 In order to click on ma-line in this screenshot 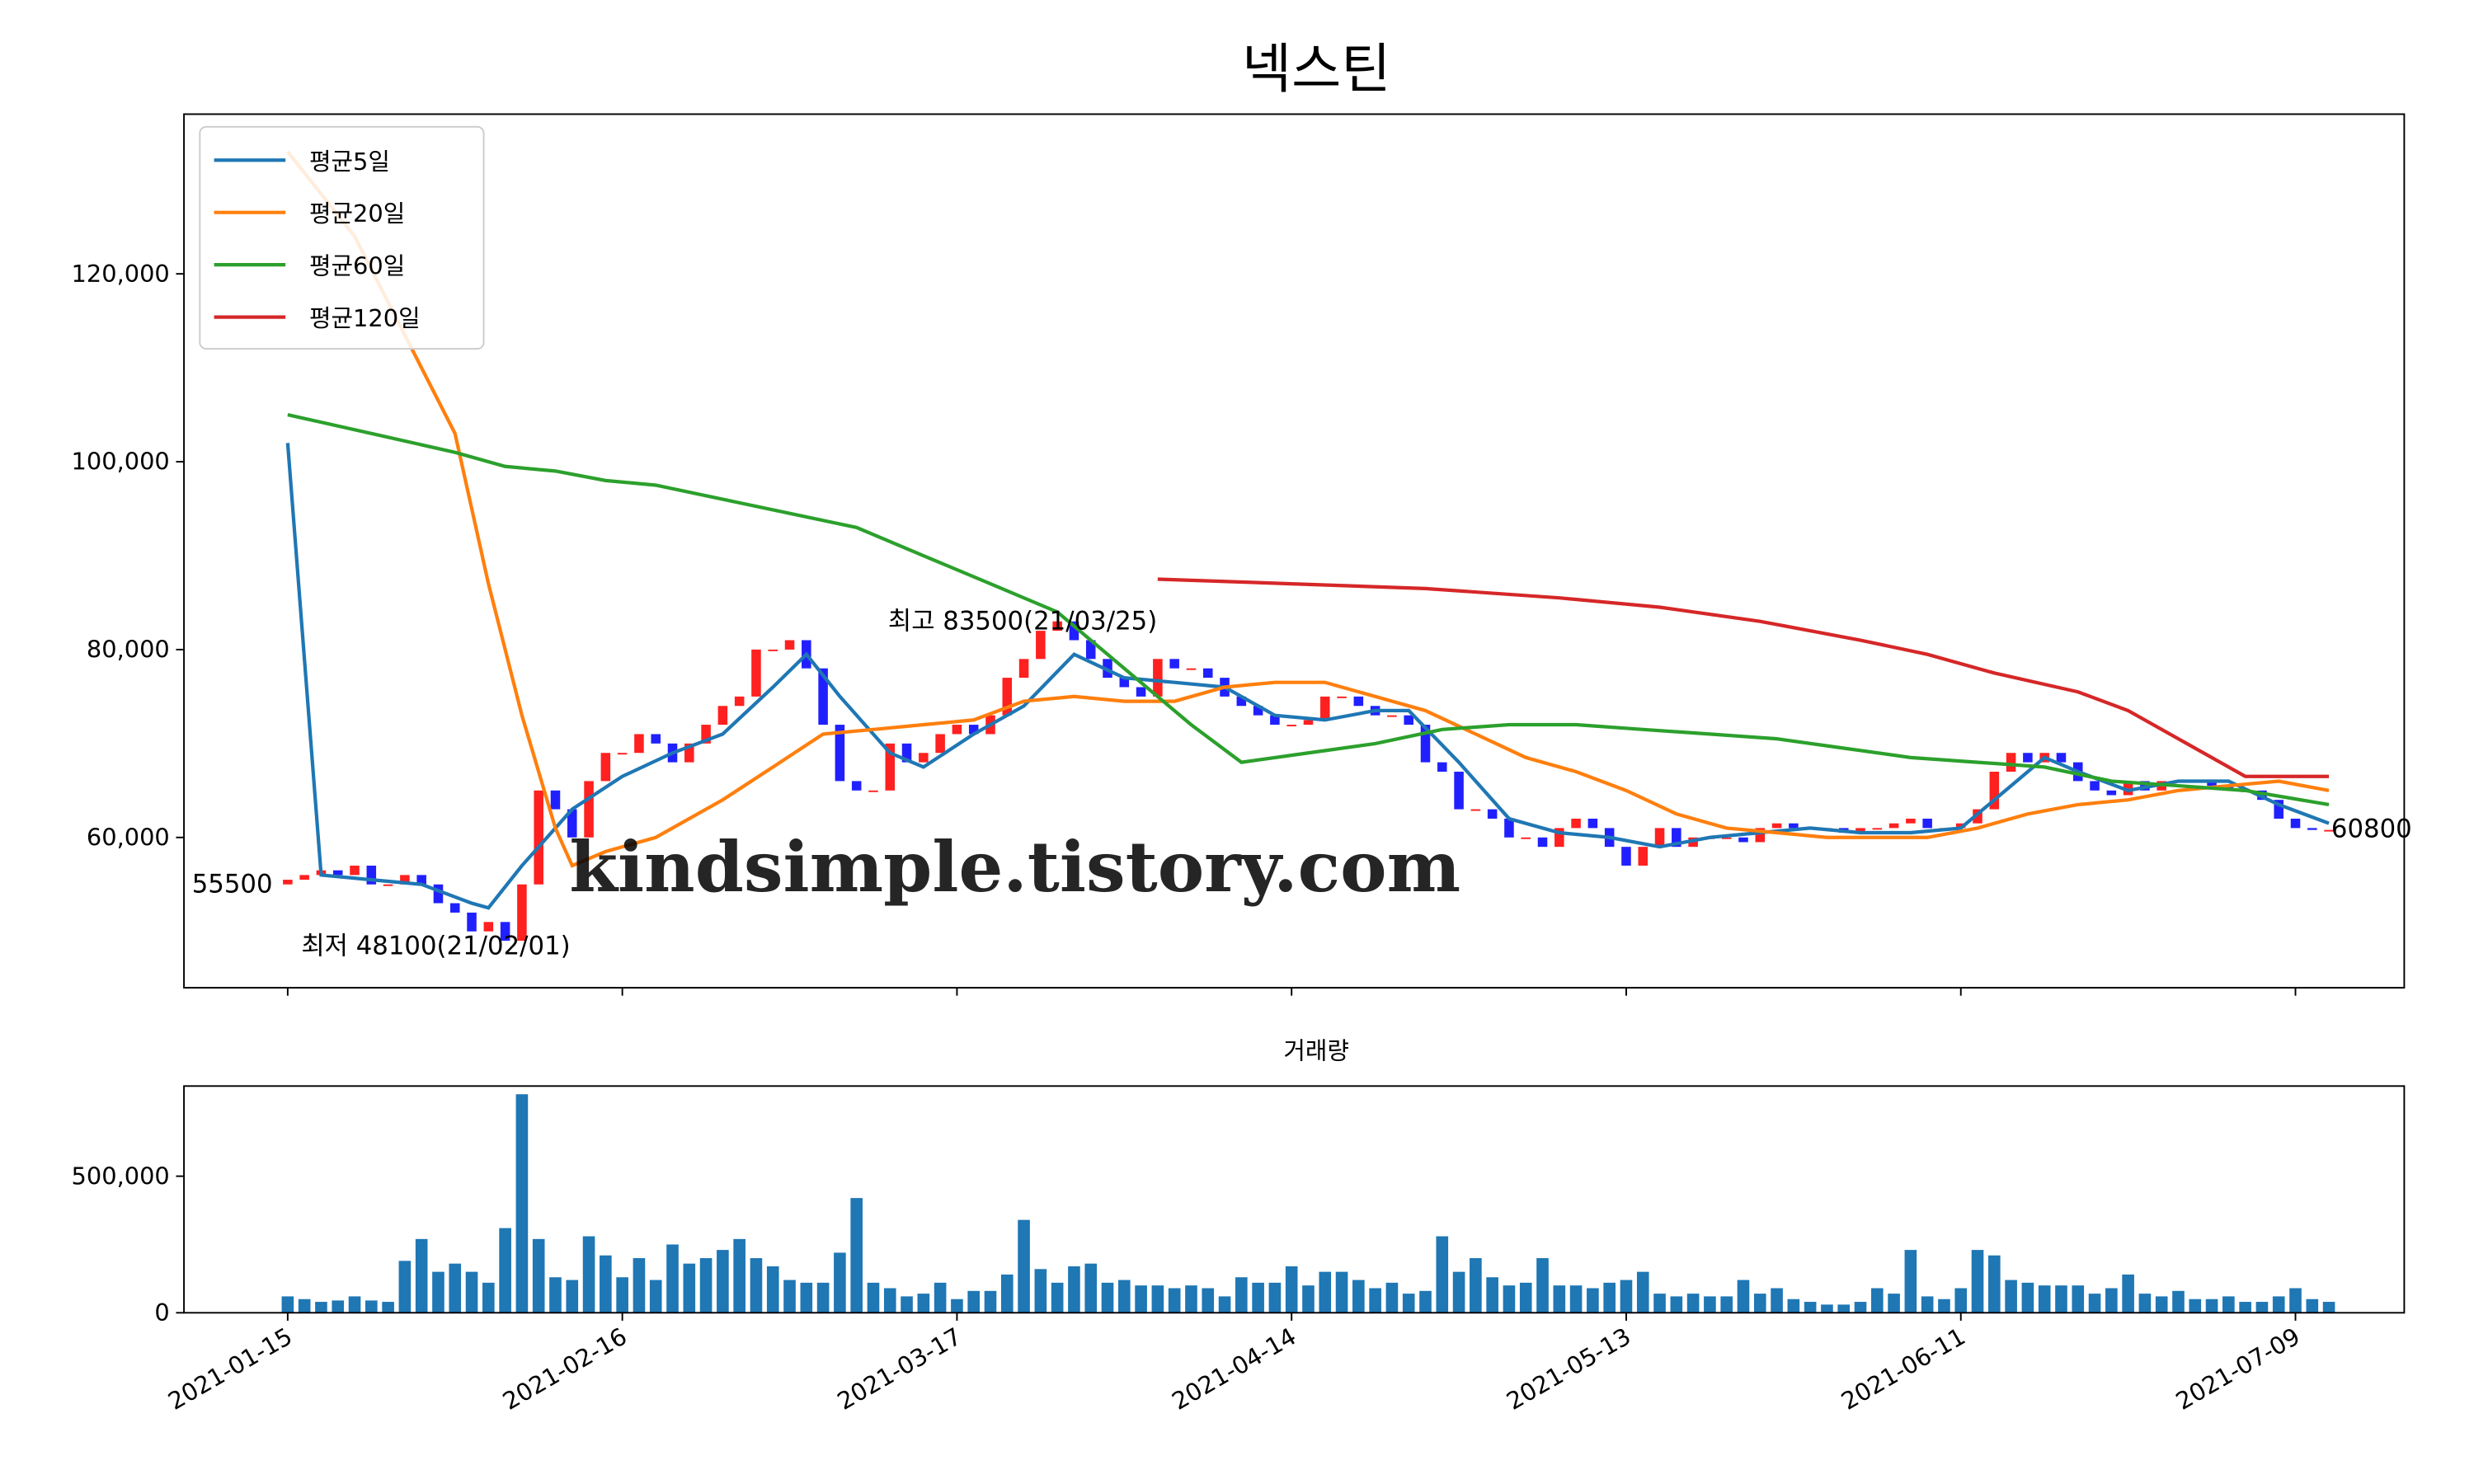, I will do `click(1743, 677)`.